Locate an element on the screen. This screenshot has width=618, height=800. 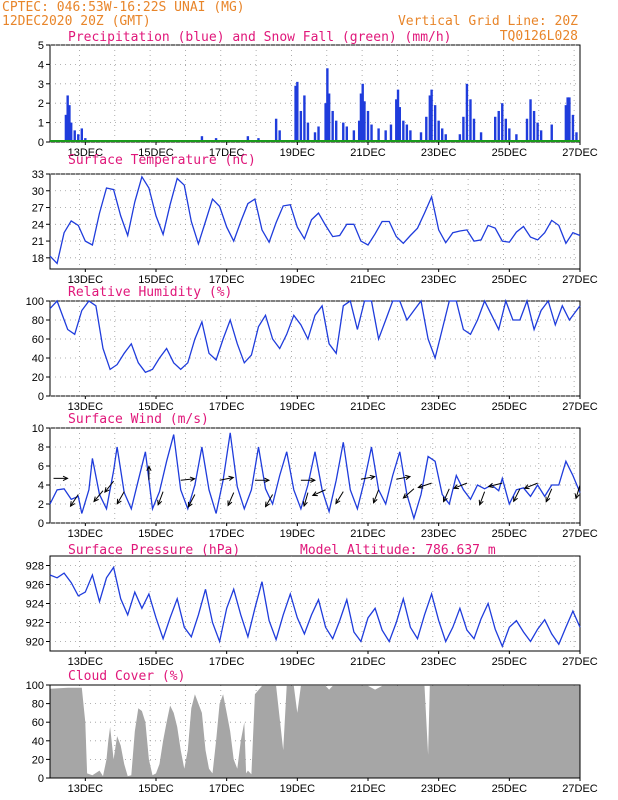
y-tick-label: 80 is located at coordinates (38, 705).